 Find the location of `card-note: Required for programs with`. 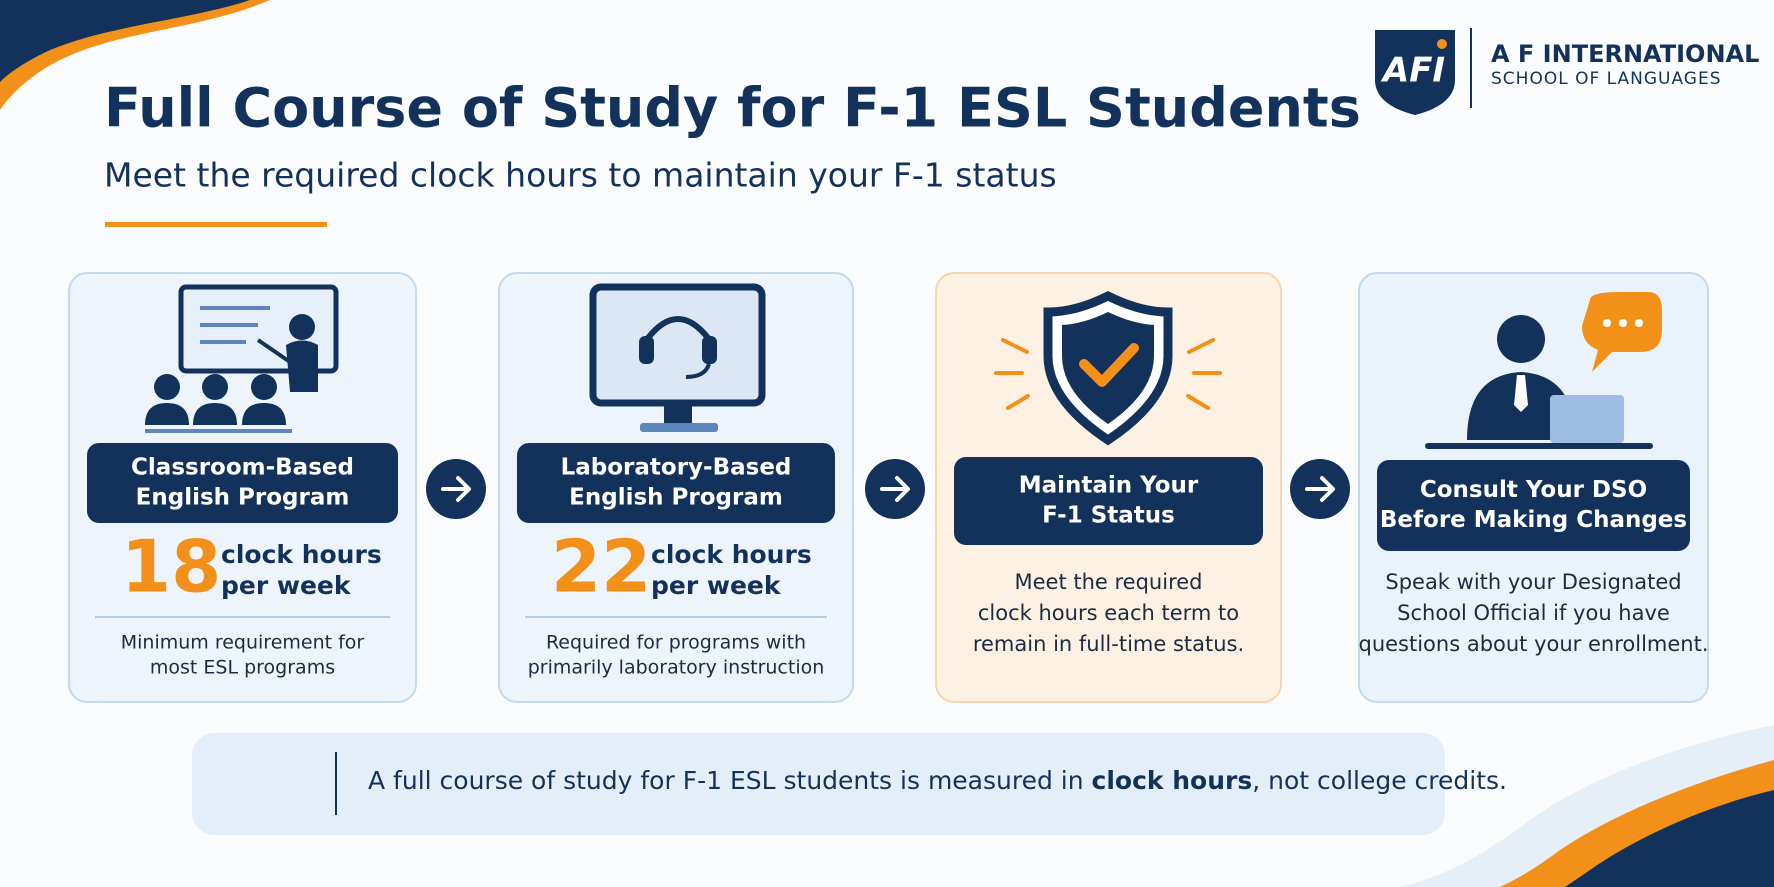

card-note: Required for programs with is located at coordinates (676, 643).